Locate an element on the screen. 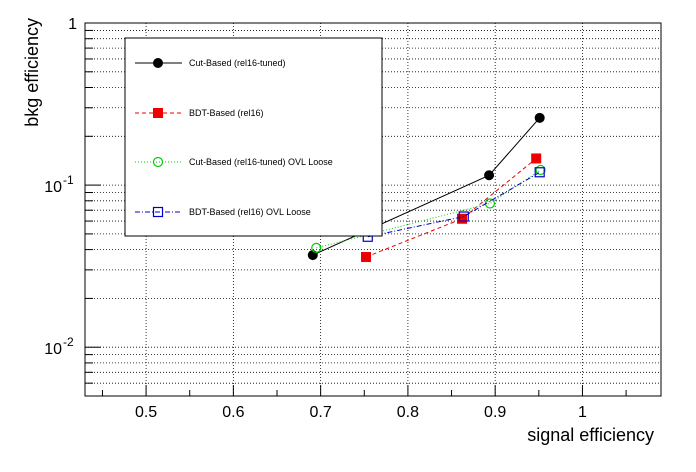 The height and width of the screenshot is (472, 696). y-tick-label-exponent: -1 is located at coordinates (68, 180).